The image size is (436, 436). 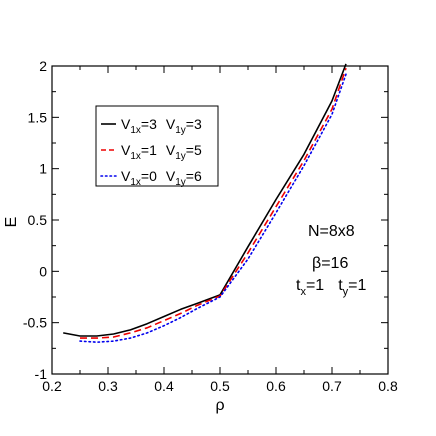 What do you see at coordinates (331, 287) in the screenshot?
I see `annotation-hopping: tx=1 ty=1` at bounding box center [331, 287].